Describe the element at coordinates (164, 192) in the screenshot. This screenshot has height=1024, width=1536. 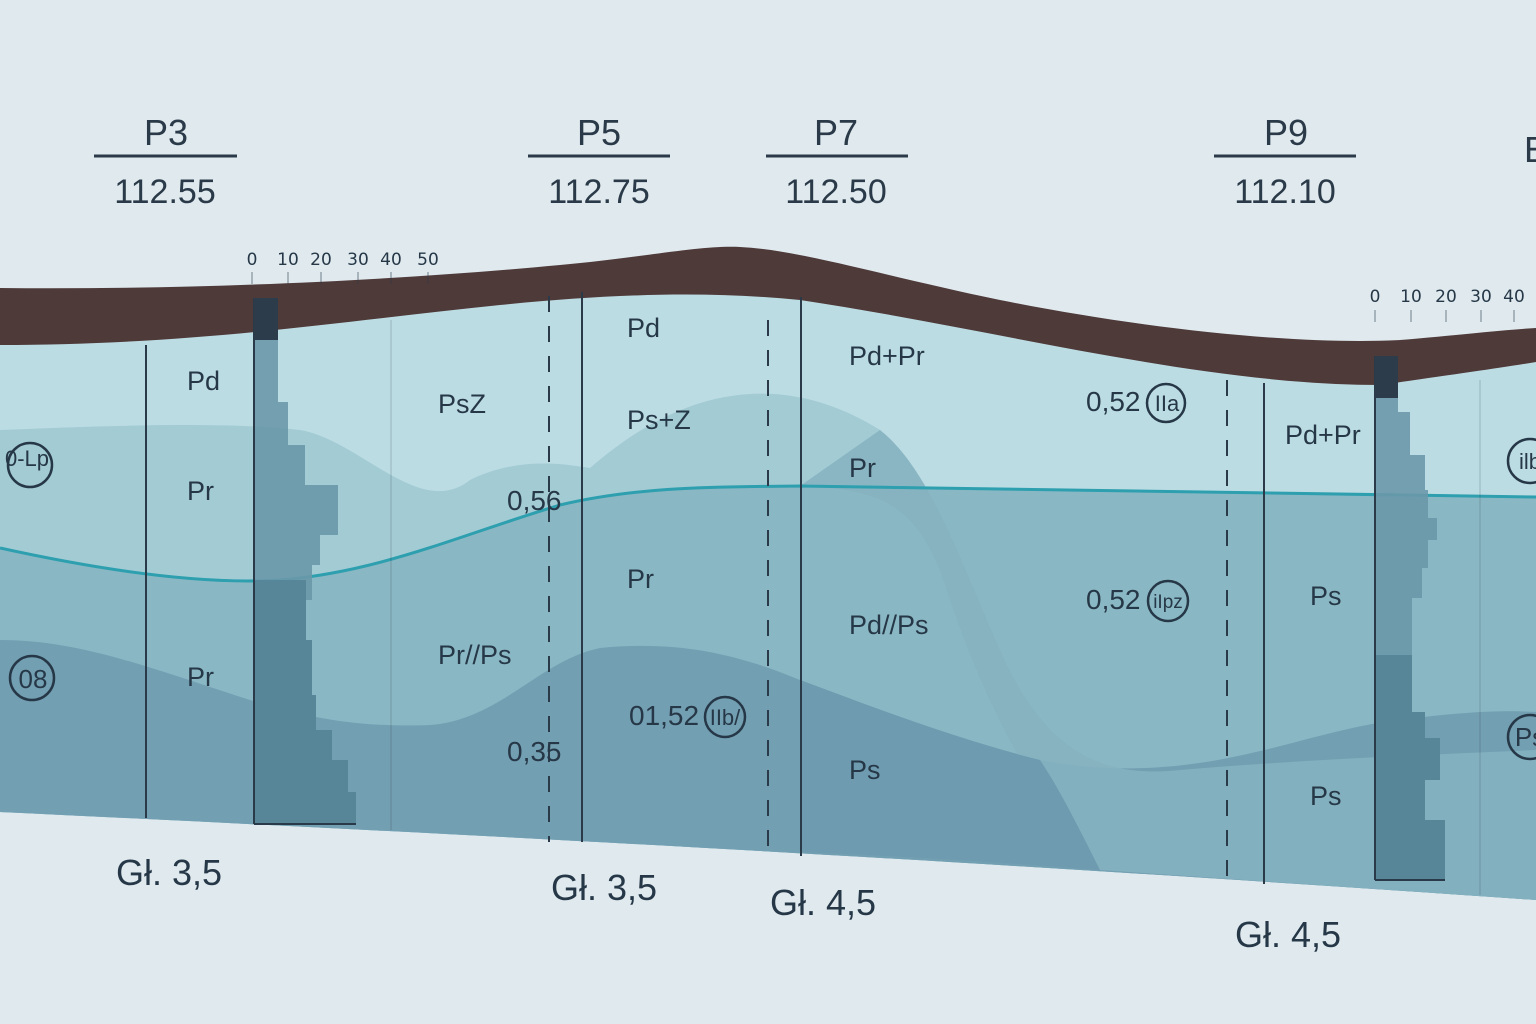
I see `borehole-elevation: 112.55` at that location.